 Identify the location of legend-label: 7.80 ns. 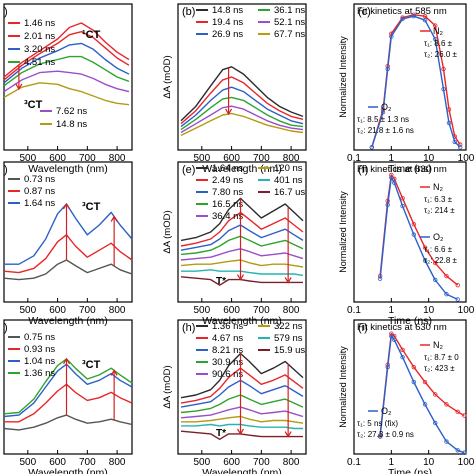
(227, 192).